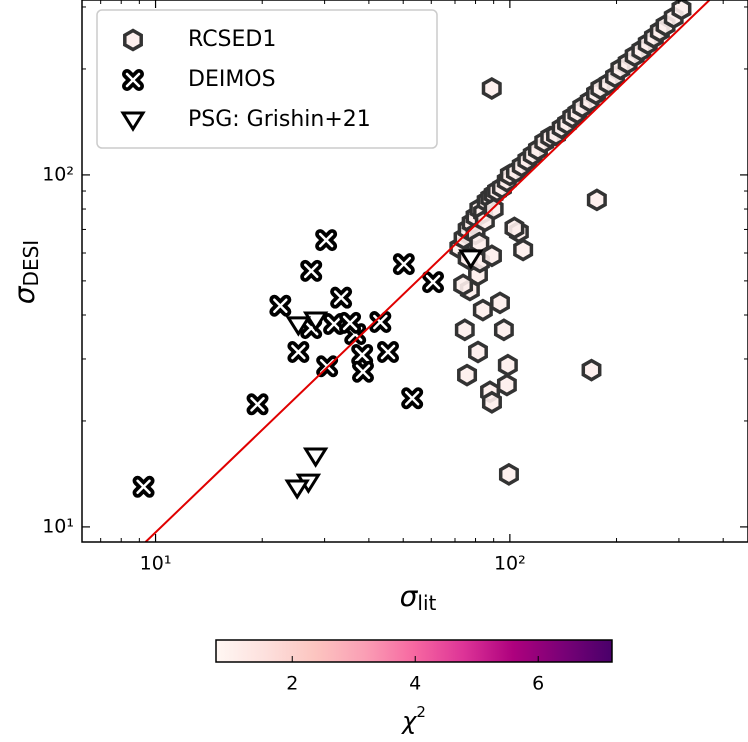  I want to click on y-label-sub: DESI, so click(31, 263).